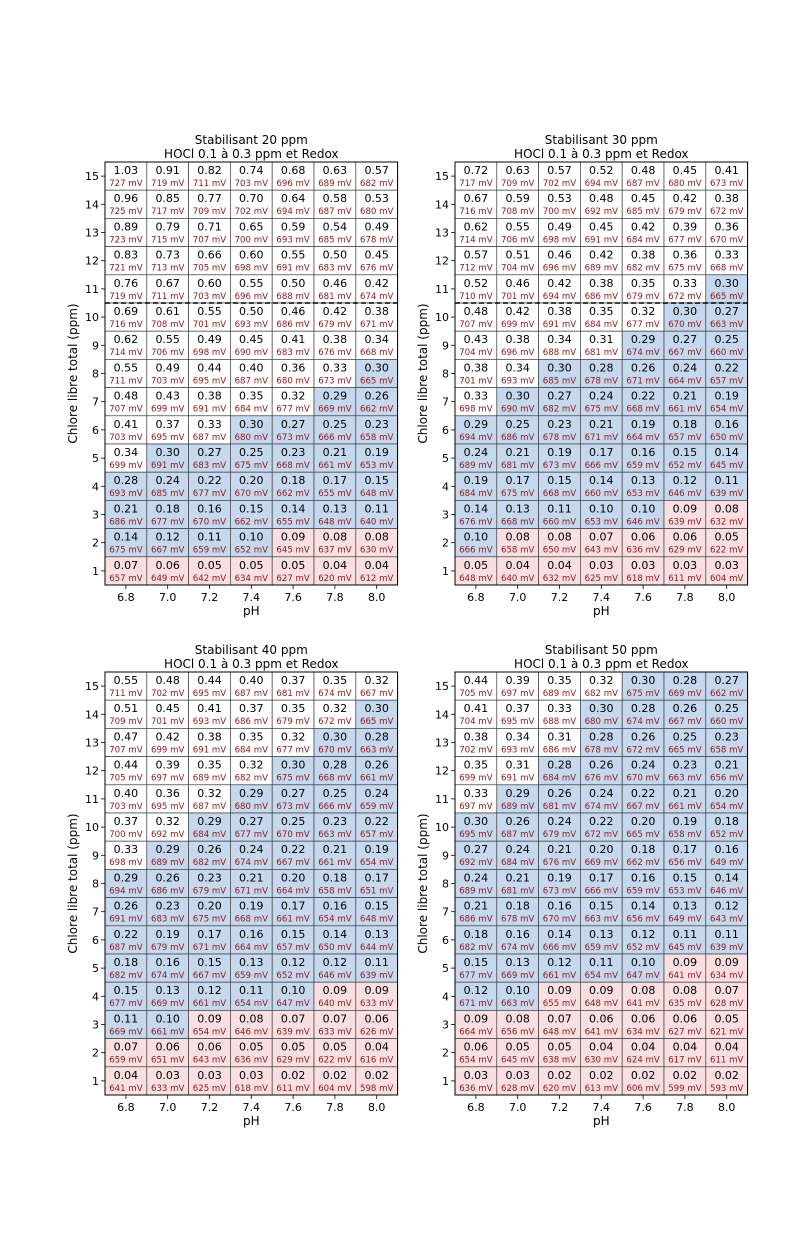  I want to click on redox-value-label: 721 mV, so click(126, 269).